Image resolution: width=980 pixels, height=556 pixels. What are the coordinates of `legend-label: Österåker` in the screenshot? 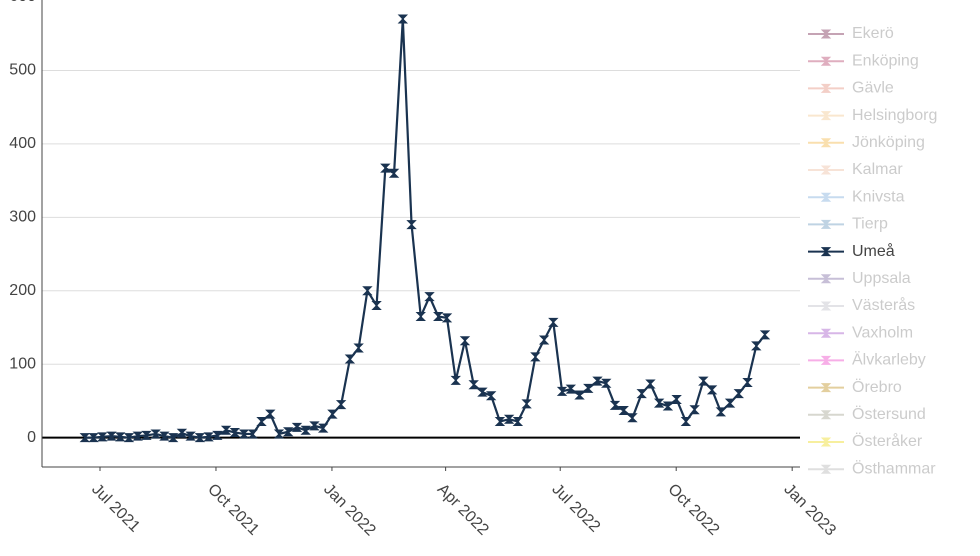 It's located at (887, 441).